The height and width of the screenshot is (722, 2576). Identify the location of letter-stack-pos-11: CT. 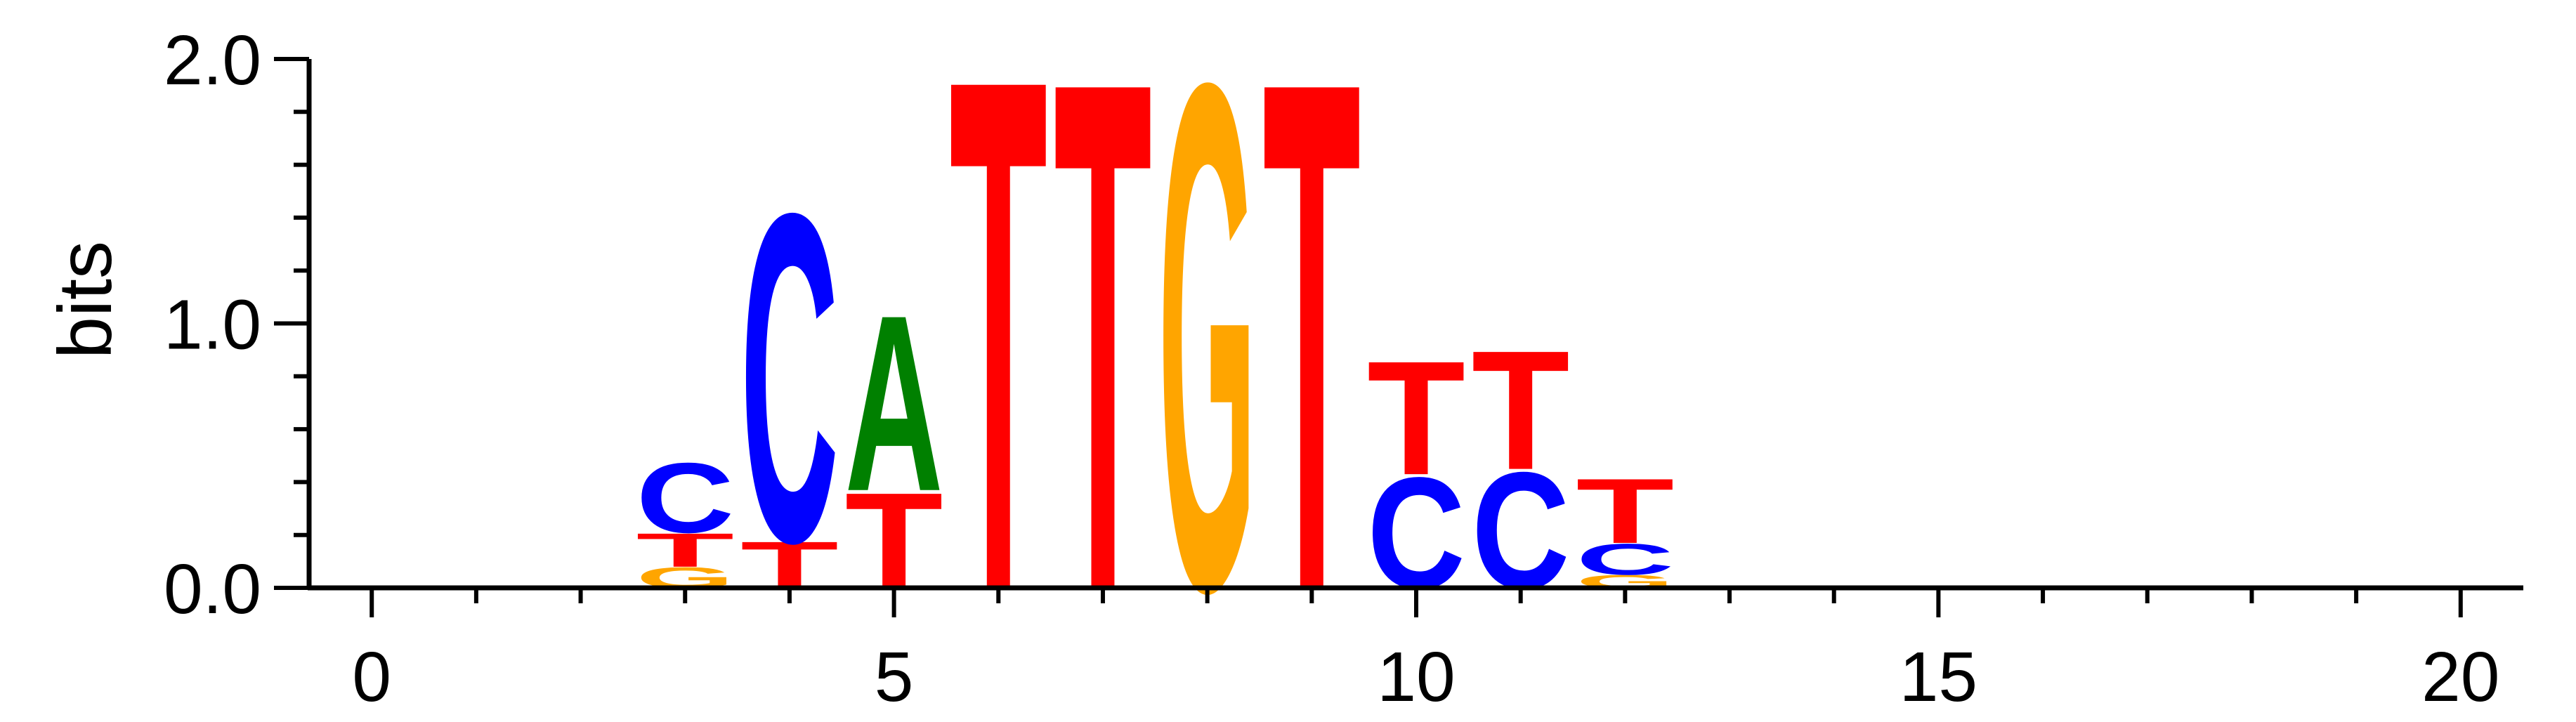
(1521, 469).